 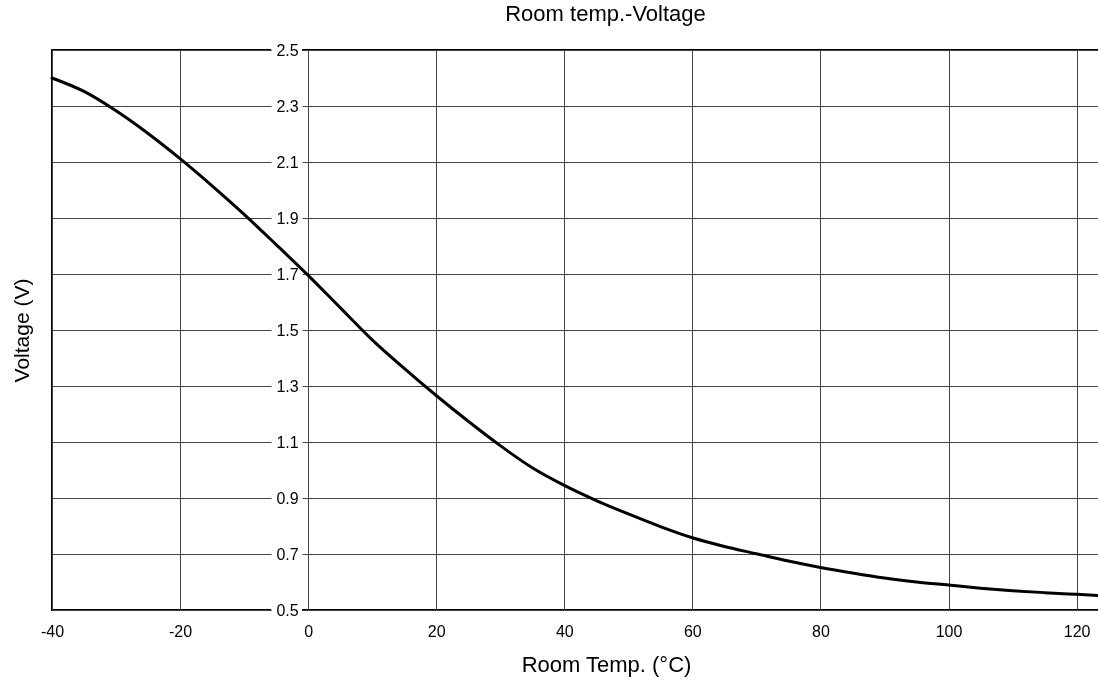 I want to click on y-tick-label: 2.1, so click(x=287, y=162).